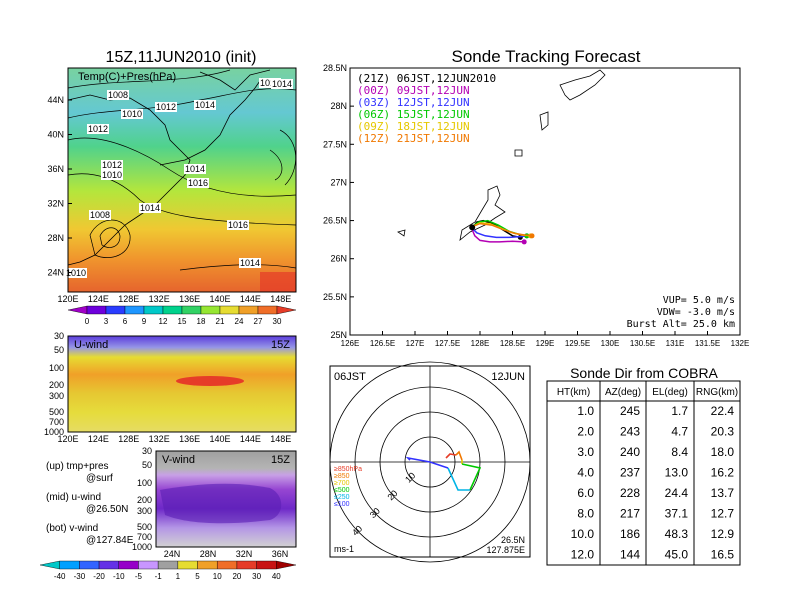 The height and width of the screenshot is (612, 792). I want to click on note-line2: @127.84E, so click(110, 540).